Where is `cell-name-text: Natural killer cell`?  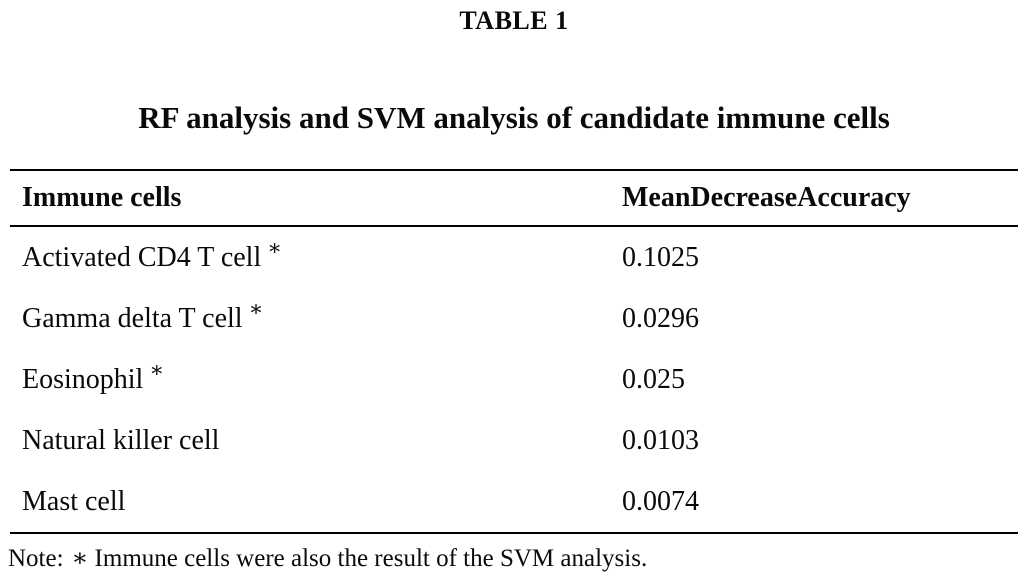
cell-name-text: Natural killer cell is located at coordinates (121, 440).